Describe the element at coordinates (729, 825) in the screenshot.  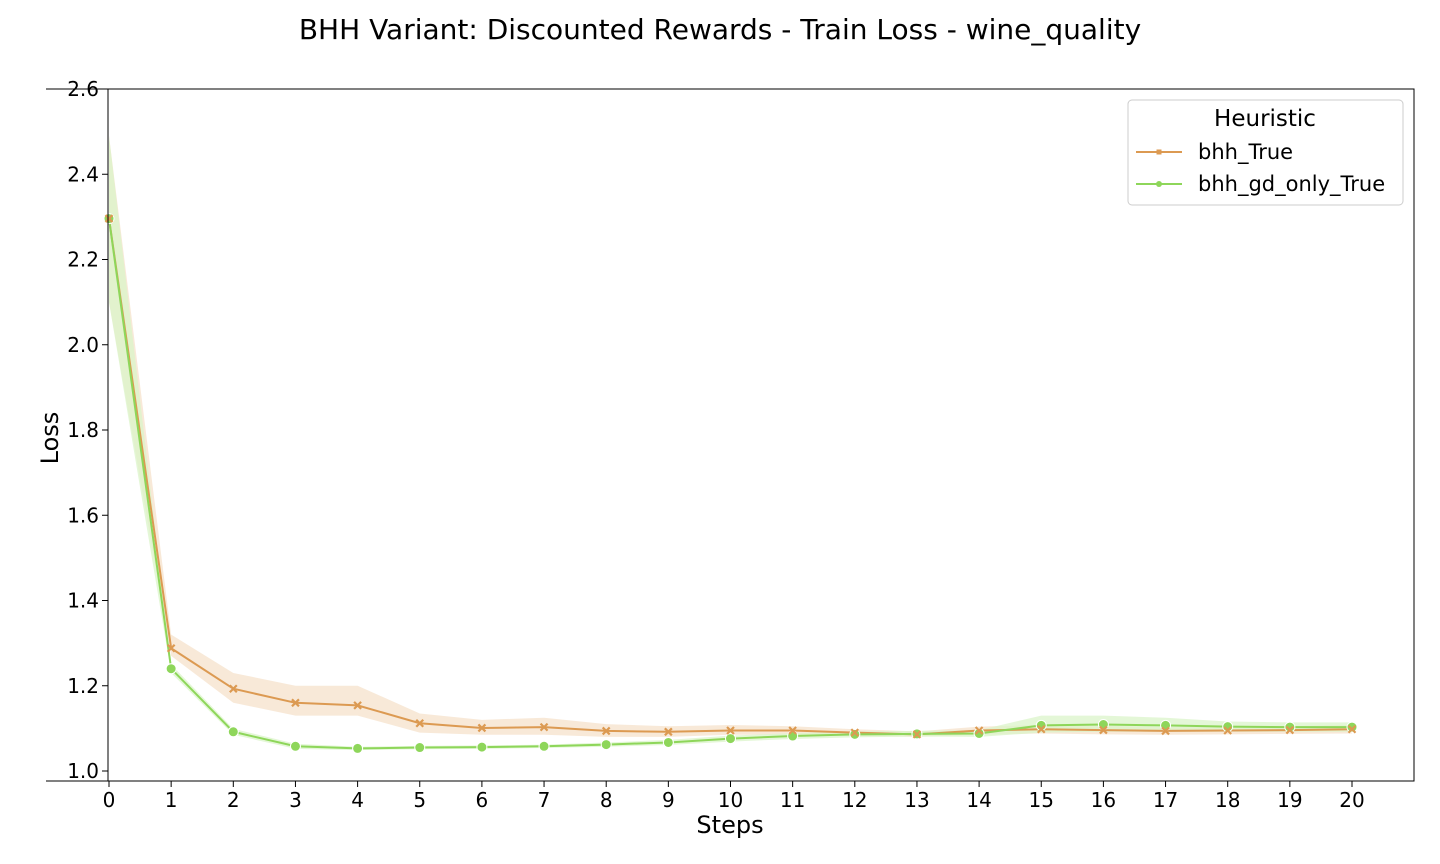
I see `x-axis-label: Steps` at that location.